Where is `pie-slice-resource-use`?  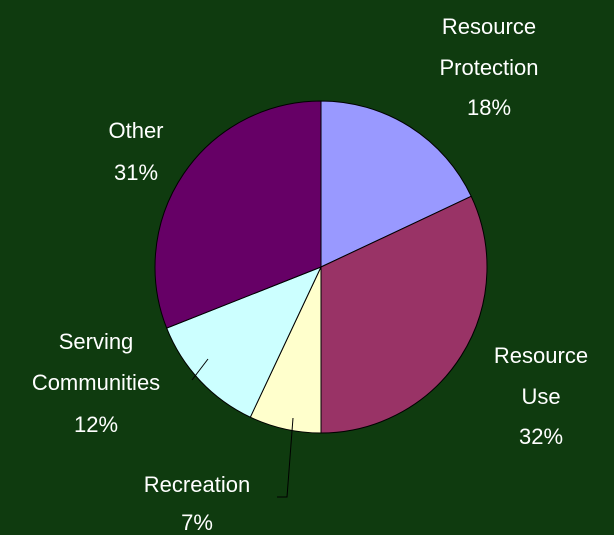
pie-slice-resource-use is located at coordinates (404, 314).